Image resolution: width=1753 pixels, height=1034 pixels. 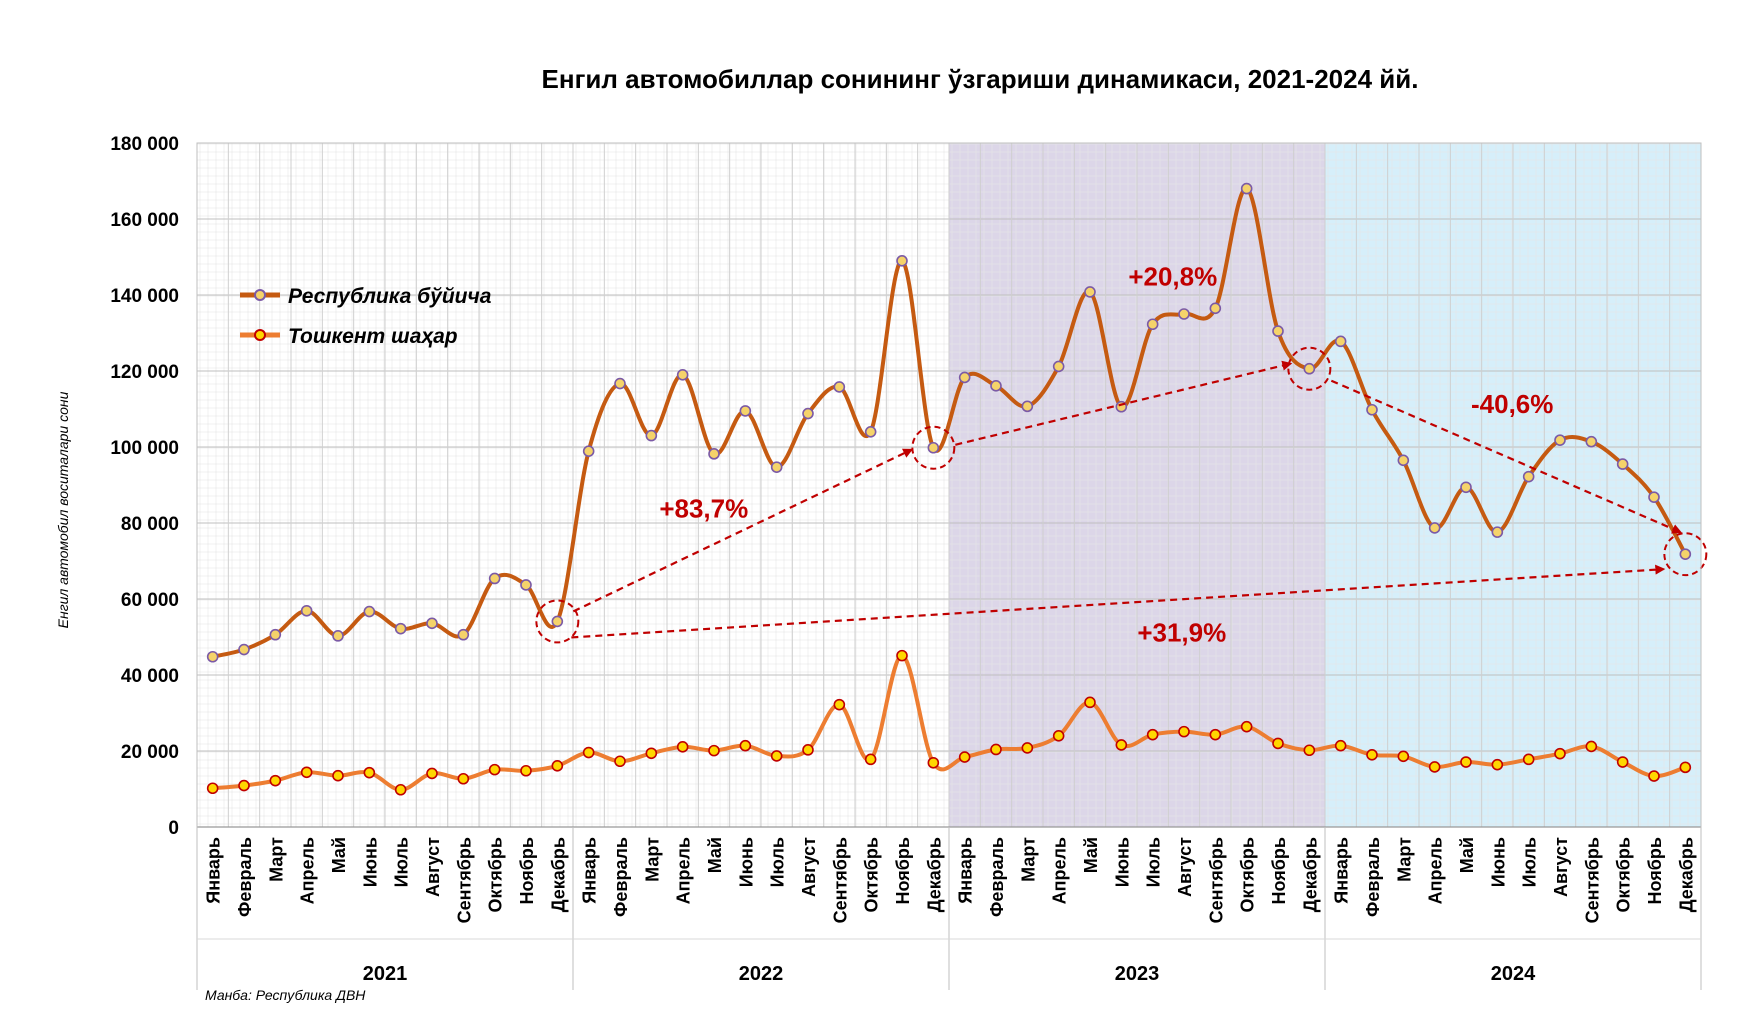 What do you see at coordinates (150, 600) in the screenshot?
I see `y-tick-label: 60 000` at bounding box center [150, 600].